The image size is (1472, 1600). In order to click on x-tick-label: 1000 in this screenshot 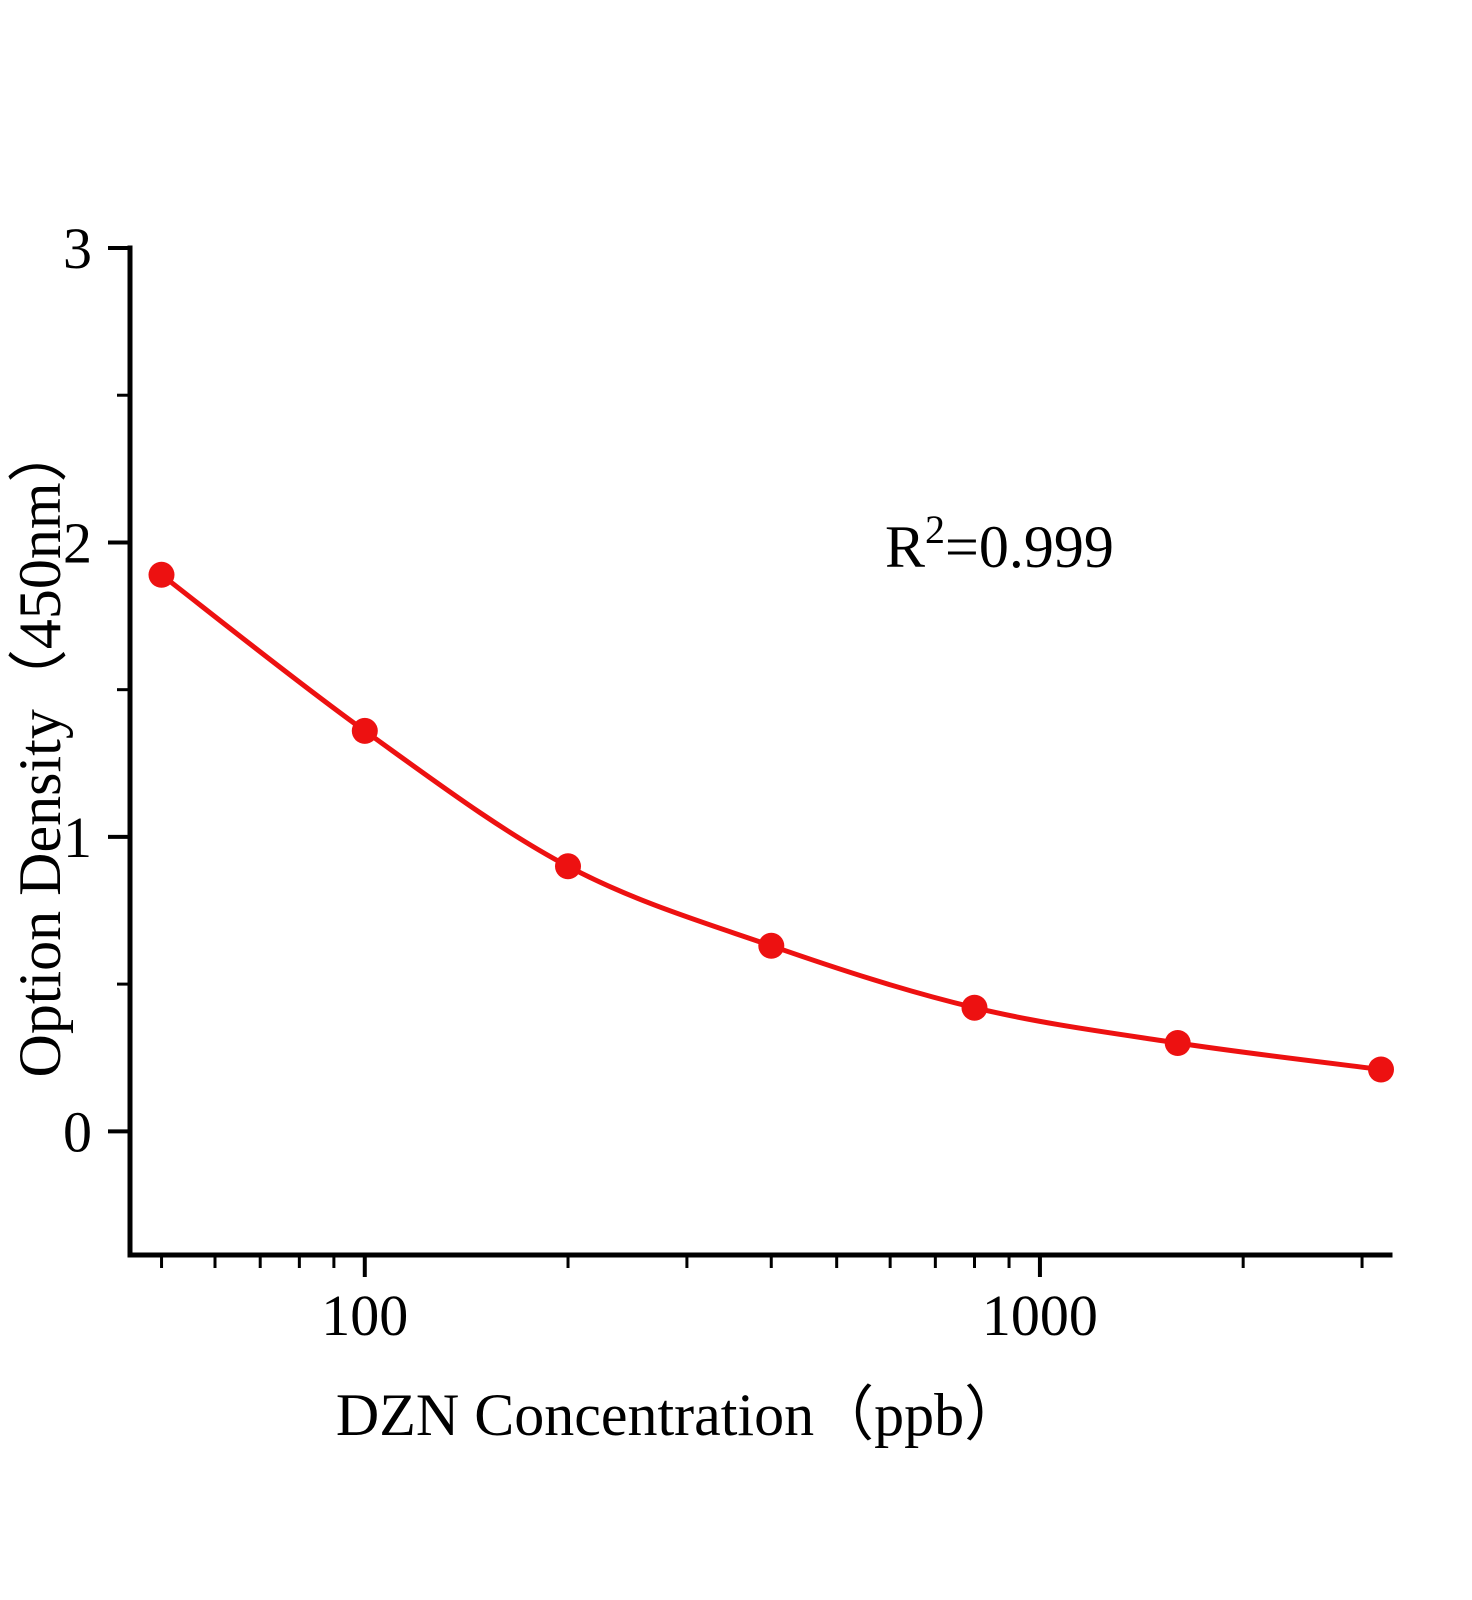, I will do `click(1040, 1315)`.